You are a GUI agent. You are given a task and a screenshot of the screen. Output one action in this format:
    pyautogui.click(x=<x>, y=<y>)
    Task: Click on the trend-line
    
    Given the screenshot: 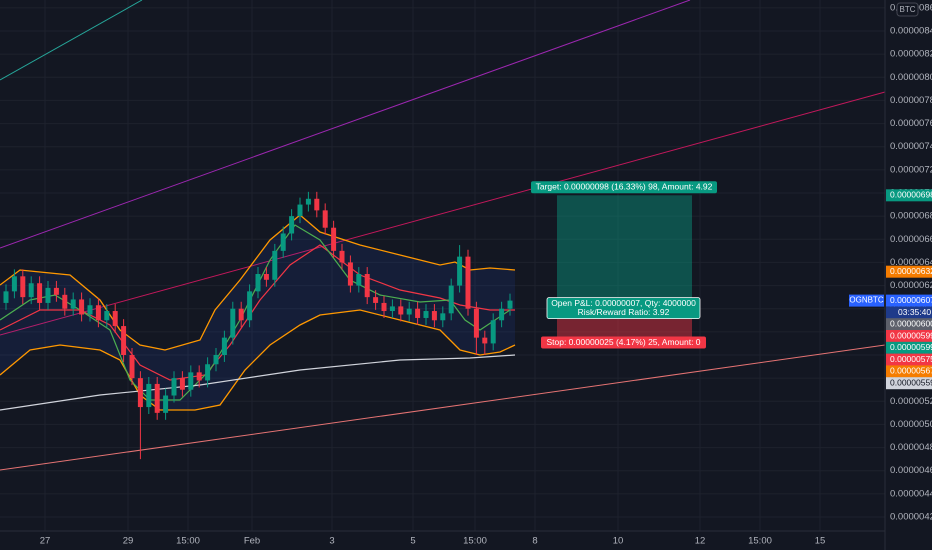 What is the action you would take?
    pyautogui.click(x=71, y=40)
    